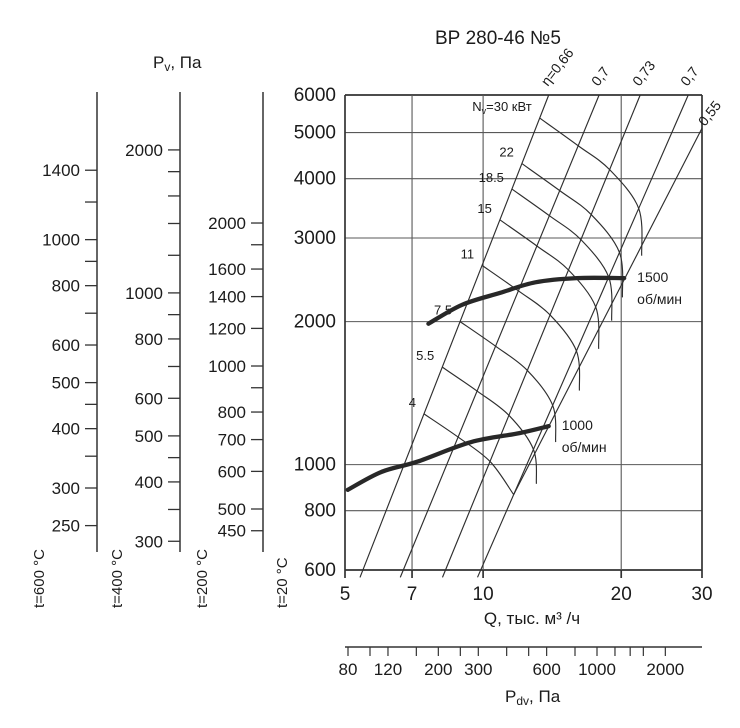  Describe the element at coordinates (117, 578) in the screenshot. I see `temperature-axis-title: t=400 °C` at that location.